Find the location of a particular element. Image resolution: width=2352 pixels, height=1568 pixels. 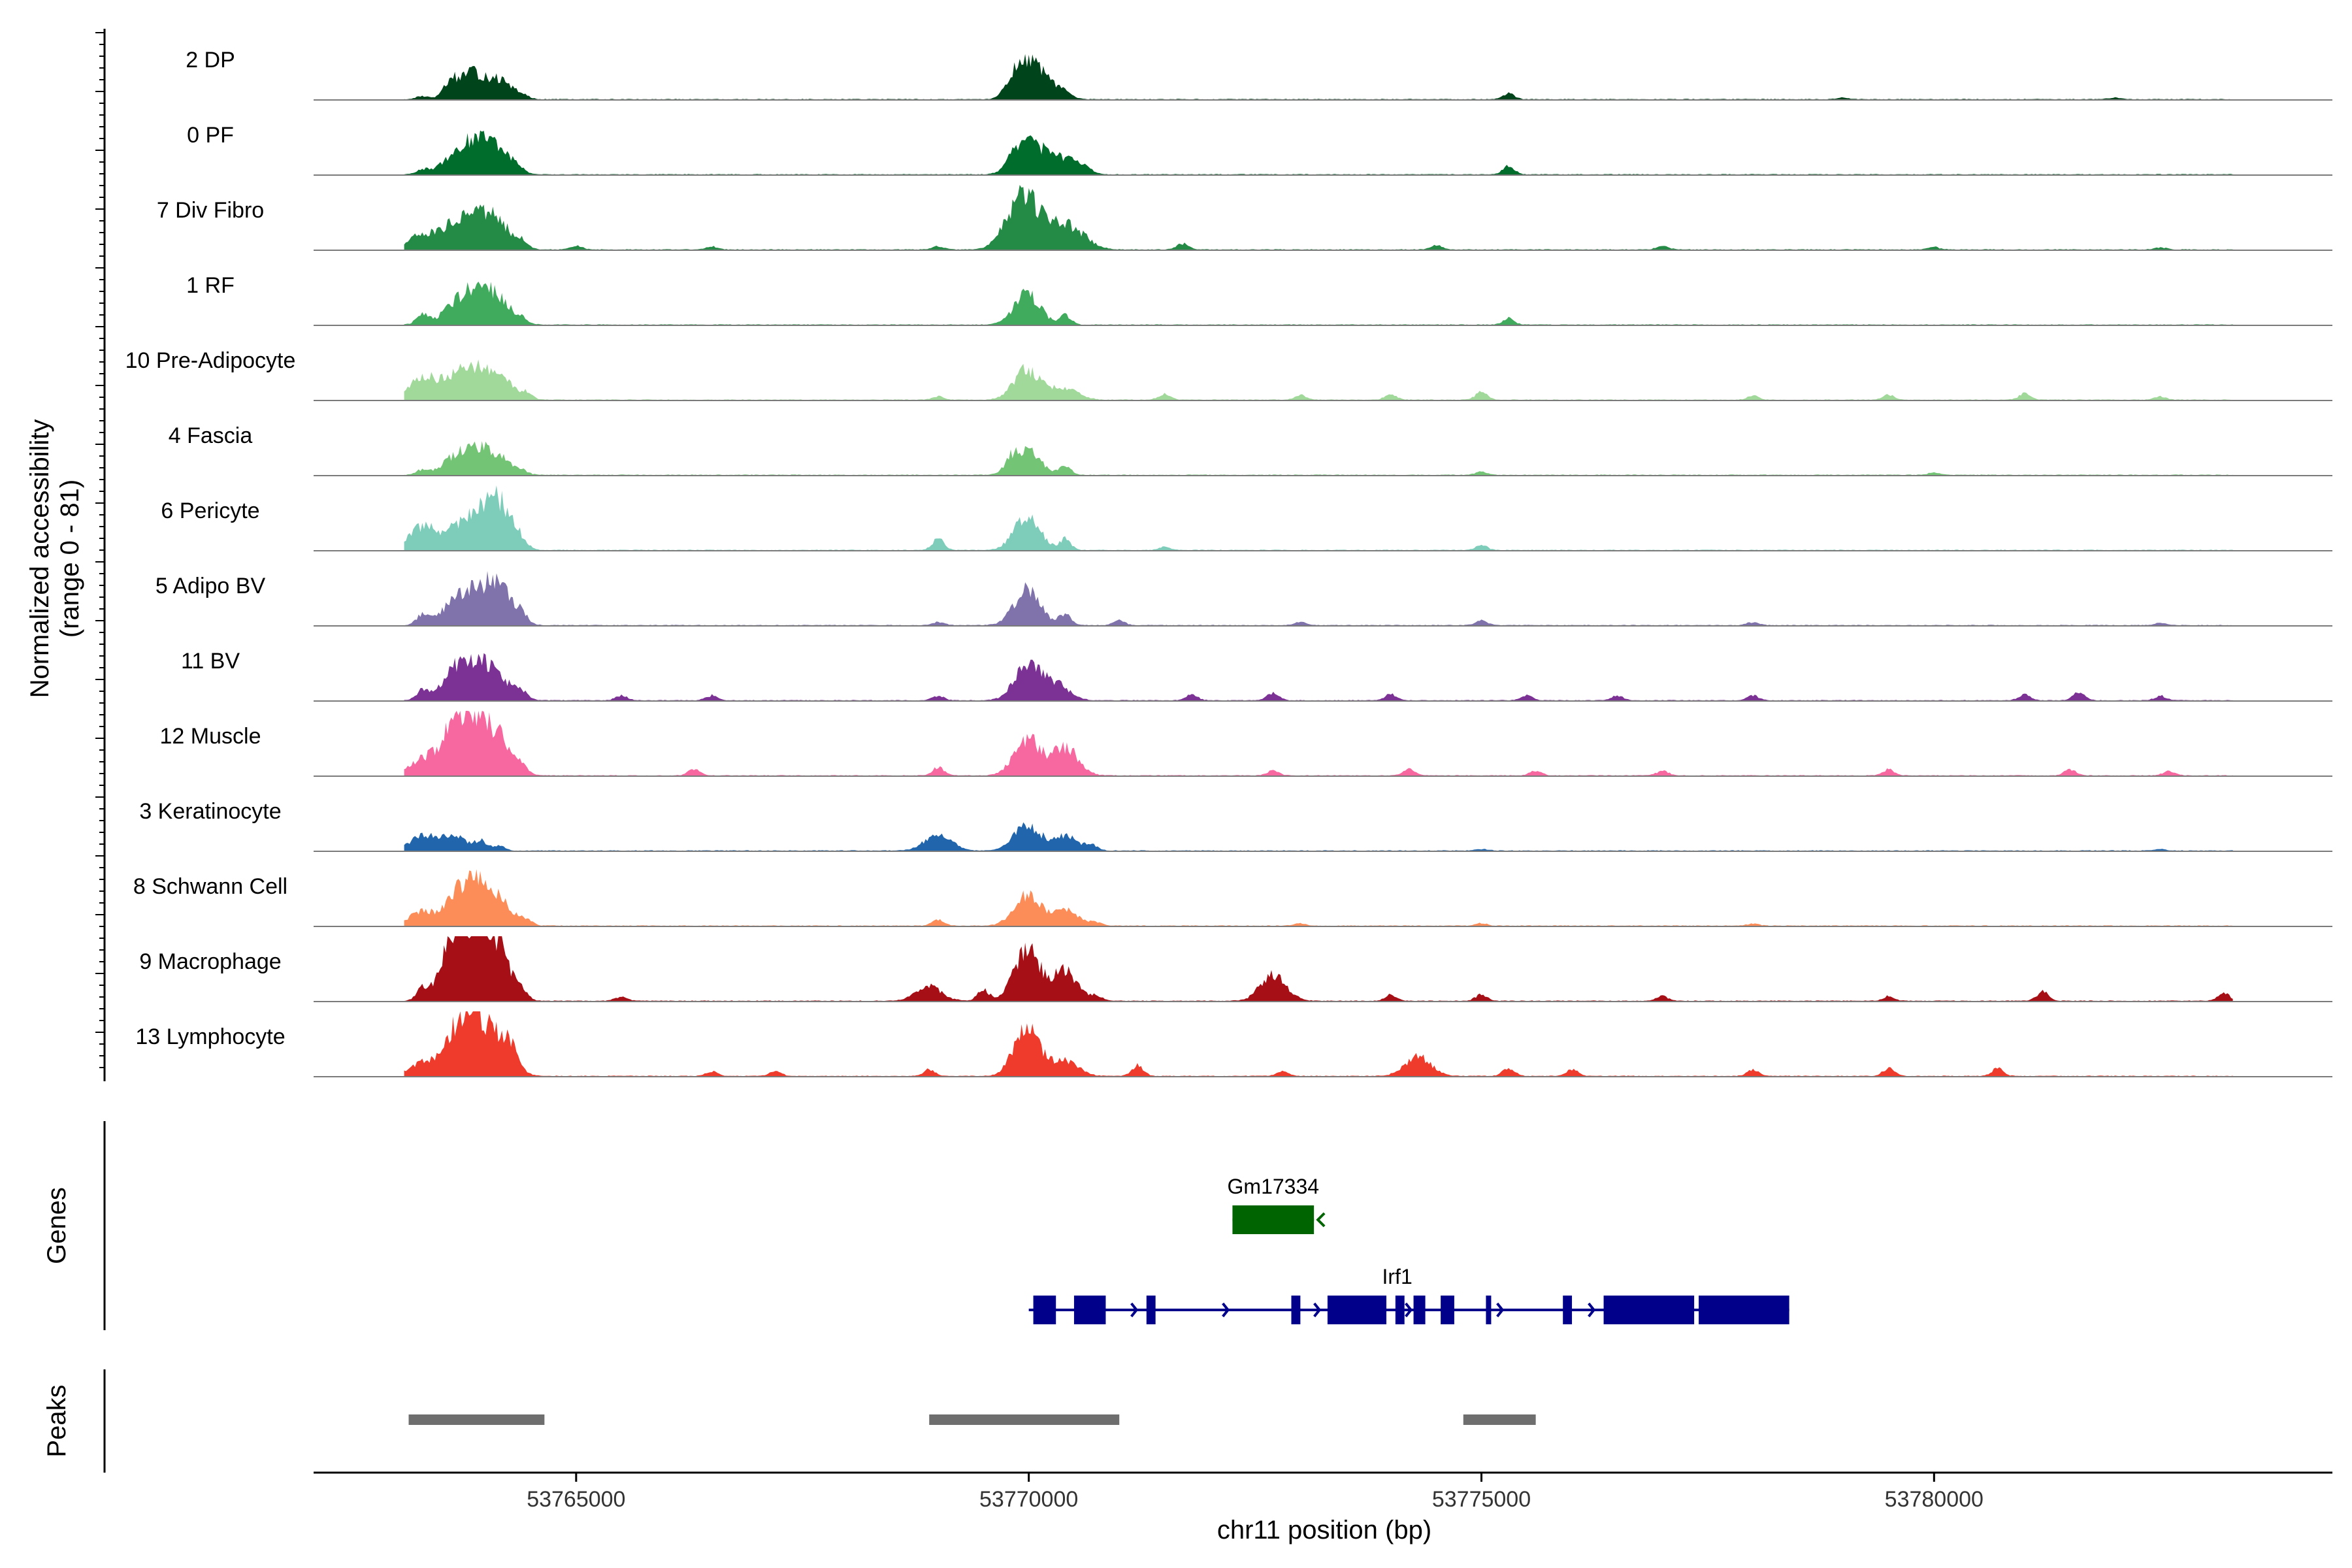

track-12-muscle: 12 Muscle is located at coordinates (1246, 744).